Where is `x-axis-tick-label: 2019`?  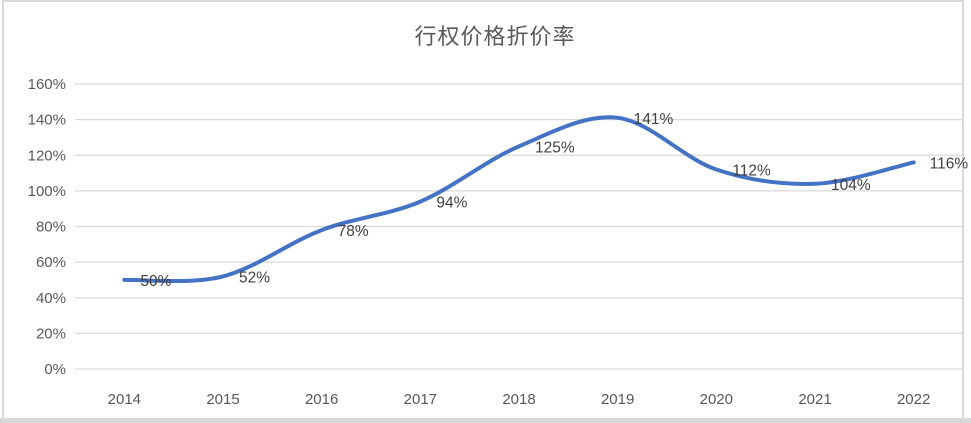 x-axis-tick-label: 2019 is located at coordinates (617, 399).